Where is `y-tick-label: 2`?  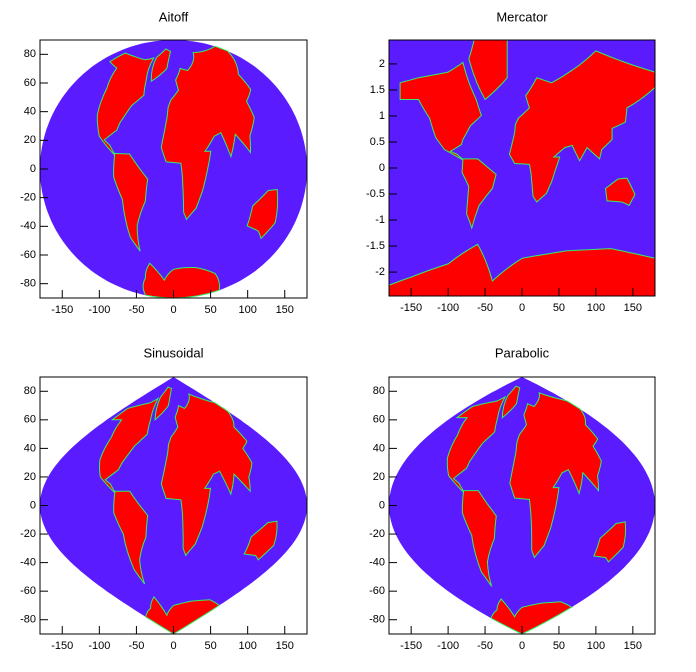
y-tick-label: 2 is located at coordinates (382, 64).